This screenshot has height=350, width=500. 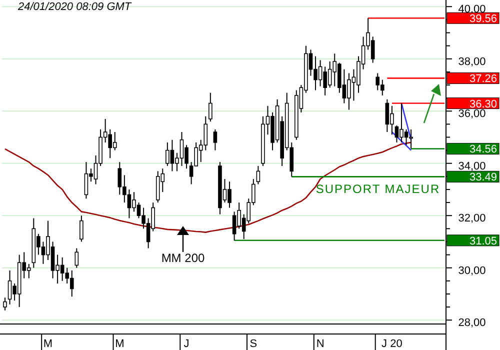 What do you see at coordinates (483, 19) in the screenshot?
I see `text: 39.56` at bounding box center [483, 19].